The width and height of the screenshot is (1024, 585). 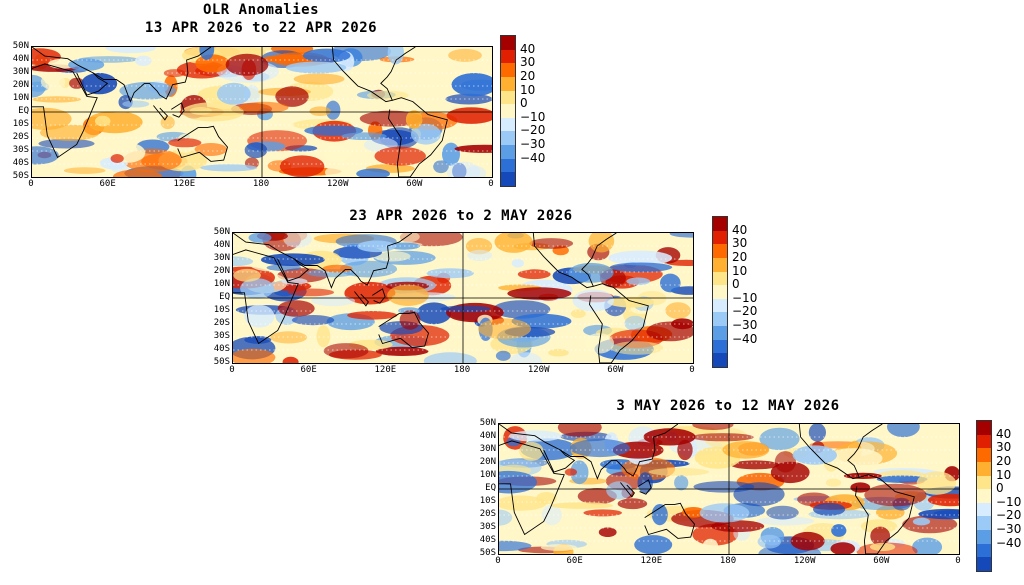 What do you see at coordinates (107, 184) in the screenshot?
I see `lon-tick-label: 60E` at bounding box center [107, 184].